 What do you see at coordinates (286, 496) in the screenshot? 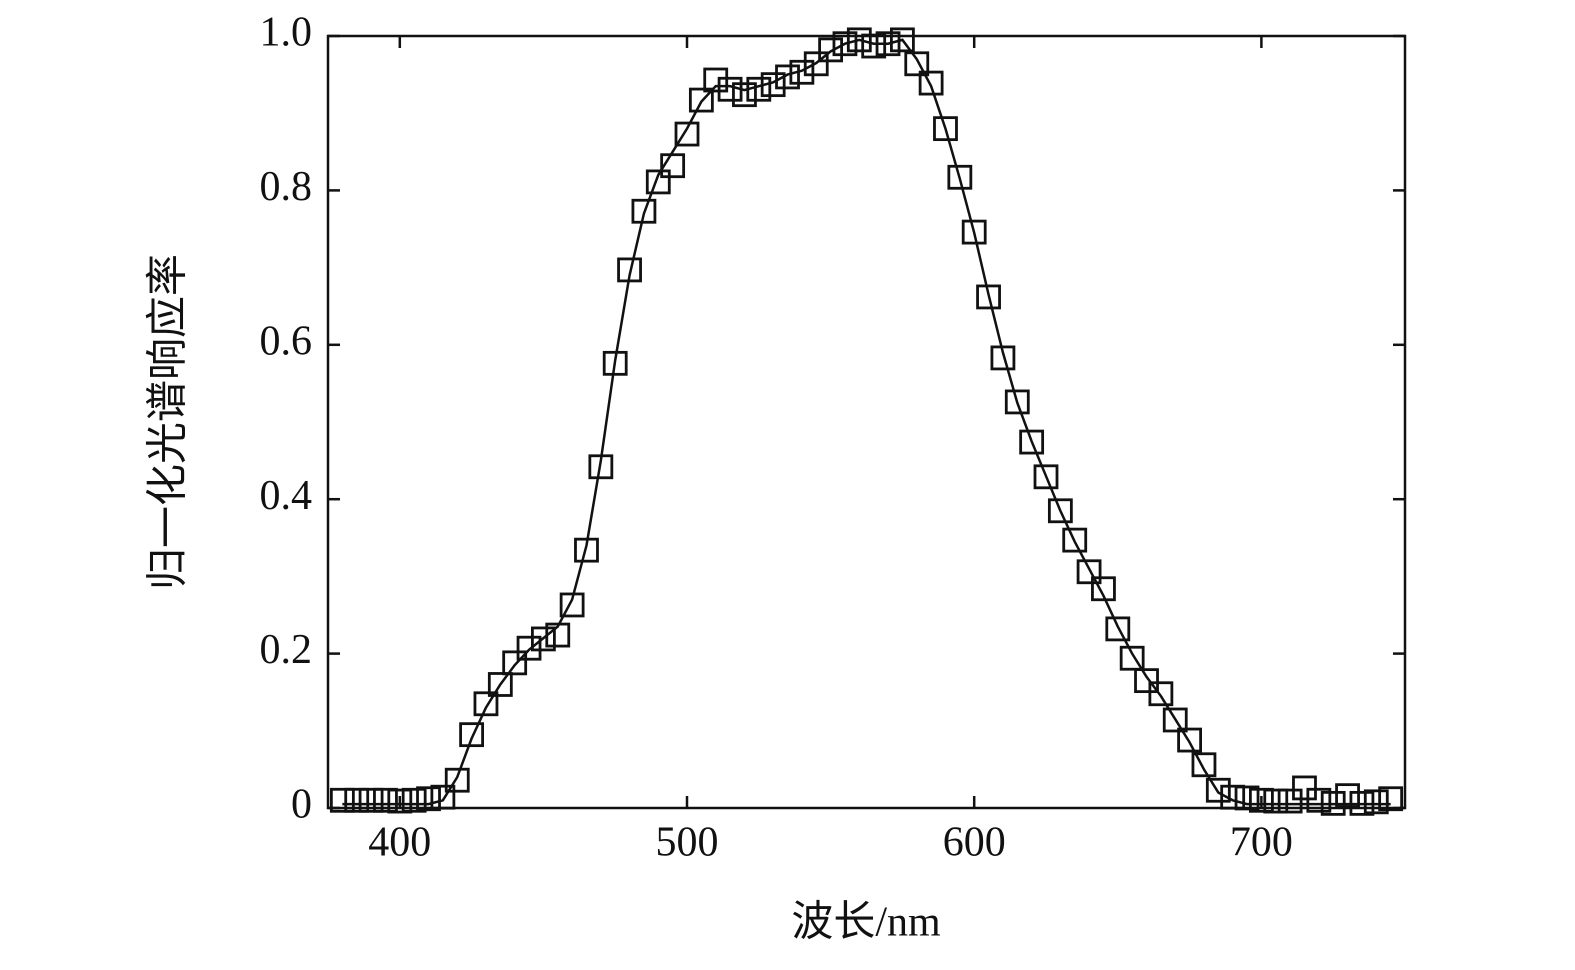
I see `y-tick-label: 0.4` at bounding box center [286, 496].